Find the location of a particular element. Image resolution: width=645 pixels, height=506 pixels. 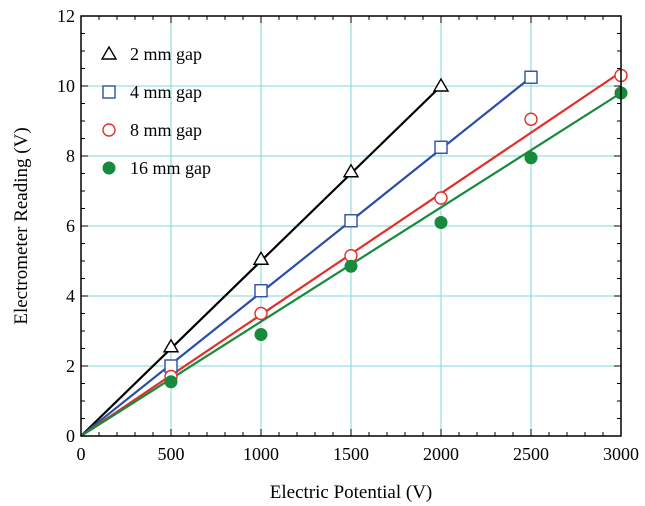

legend-label-4-mm-gap: 4 mm gap is located at coordinates (166, 92).